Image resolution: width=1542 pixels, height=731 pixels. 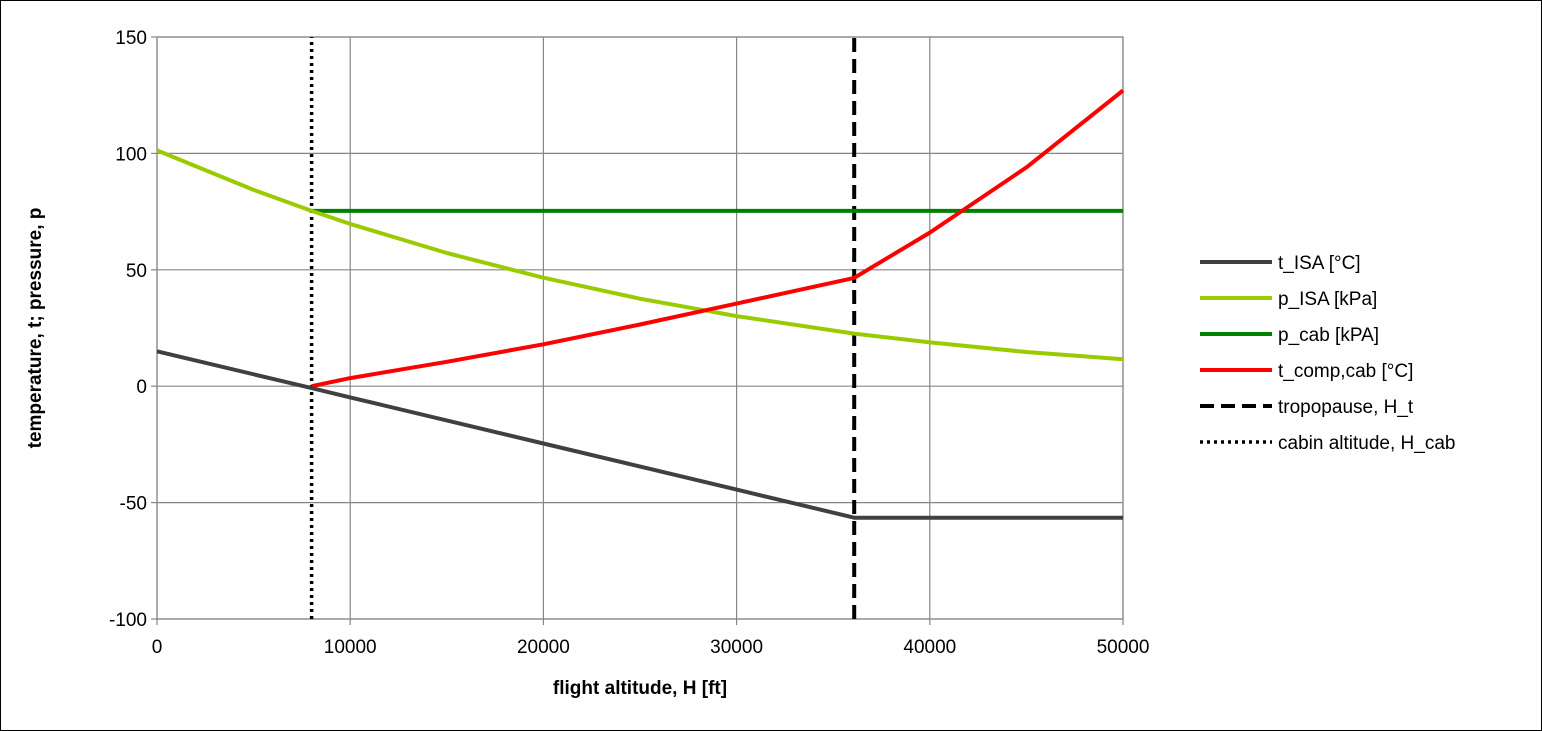 I want to click on legend-label-4: tropopause, H_t, so click(x=1346, y=407).